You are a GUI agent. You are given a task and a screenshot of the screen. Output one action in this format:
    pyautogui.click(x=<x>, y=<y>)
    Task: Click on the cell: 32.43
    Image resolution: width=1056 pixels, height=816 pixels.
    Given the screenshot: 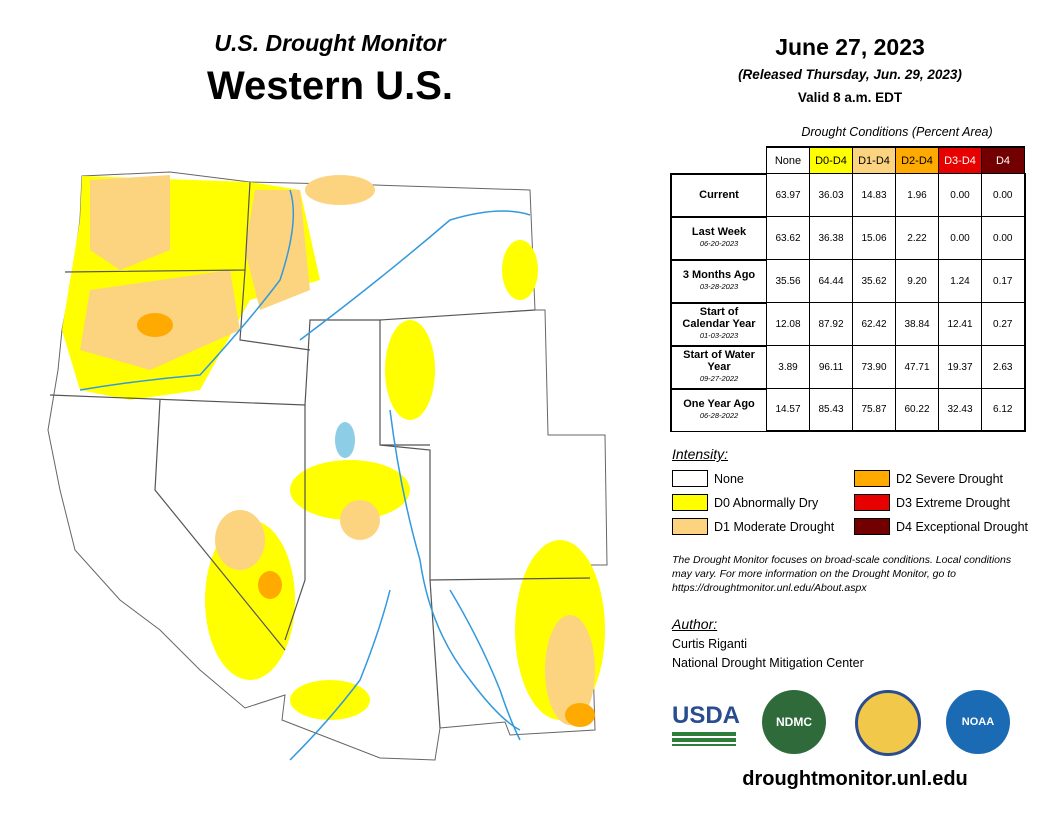 What is the action you would take?
    pyautogui.click(x=960, y=410)
    